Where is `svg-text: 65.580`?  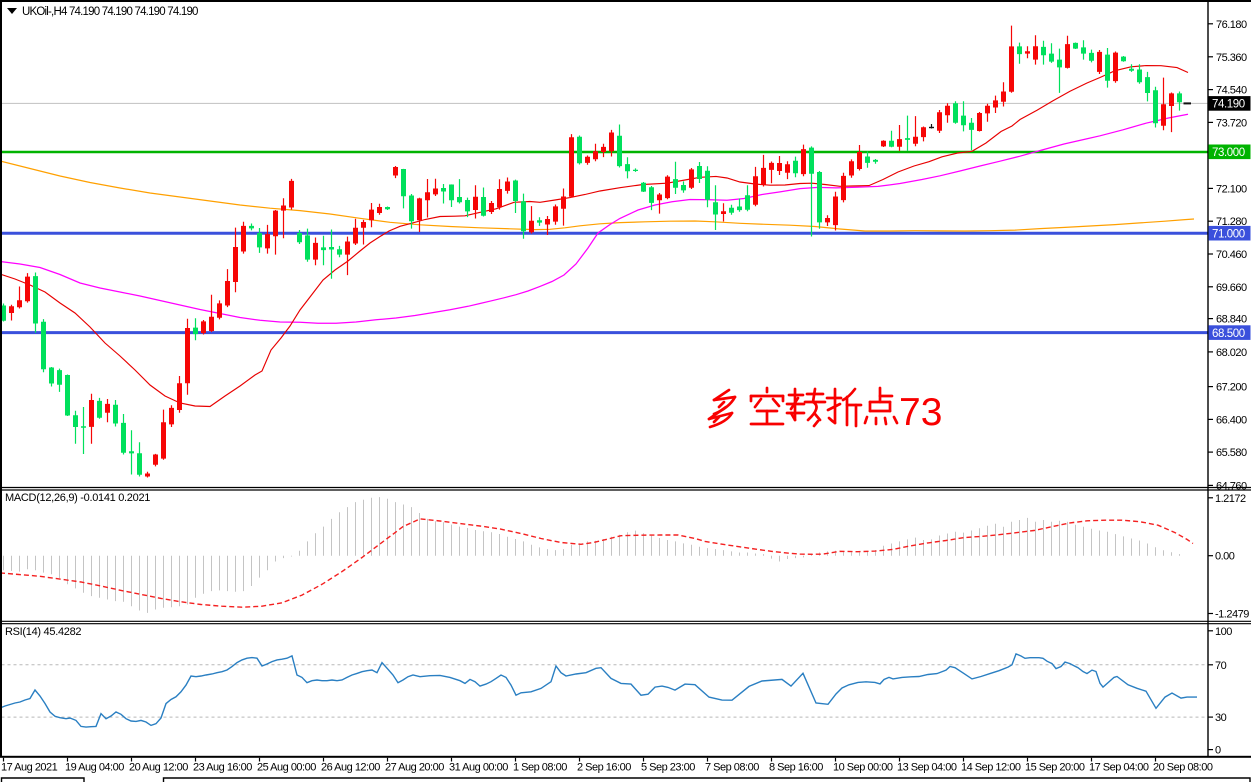 svg-text: 65.580 is located at coordinates (1231, 453).